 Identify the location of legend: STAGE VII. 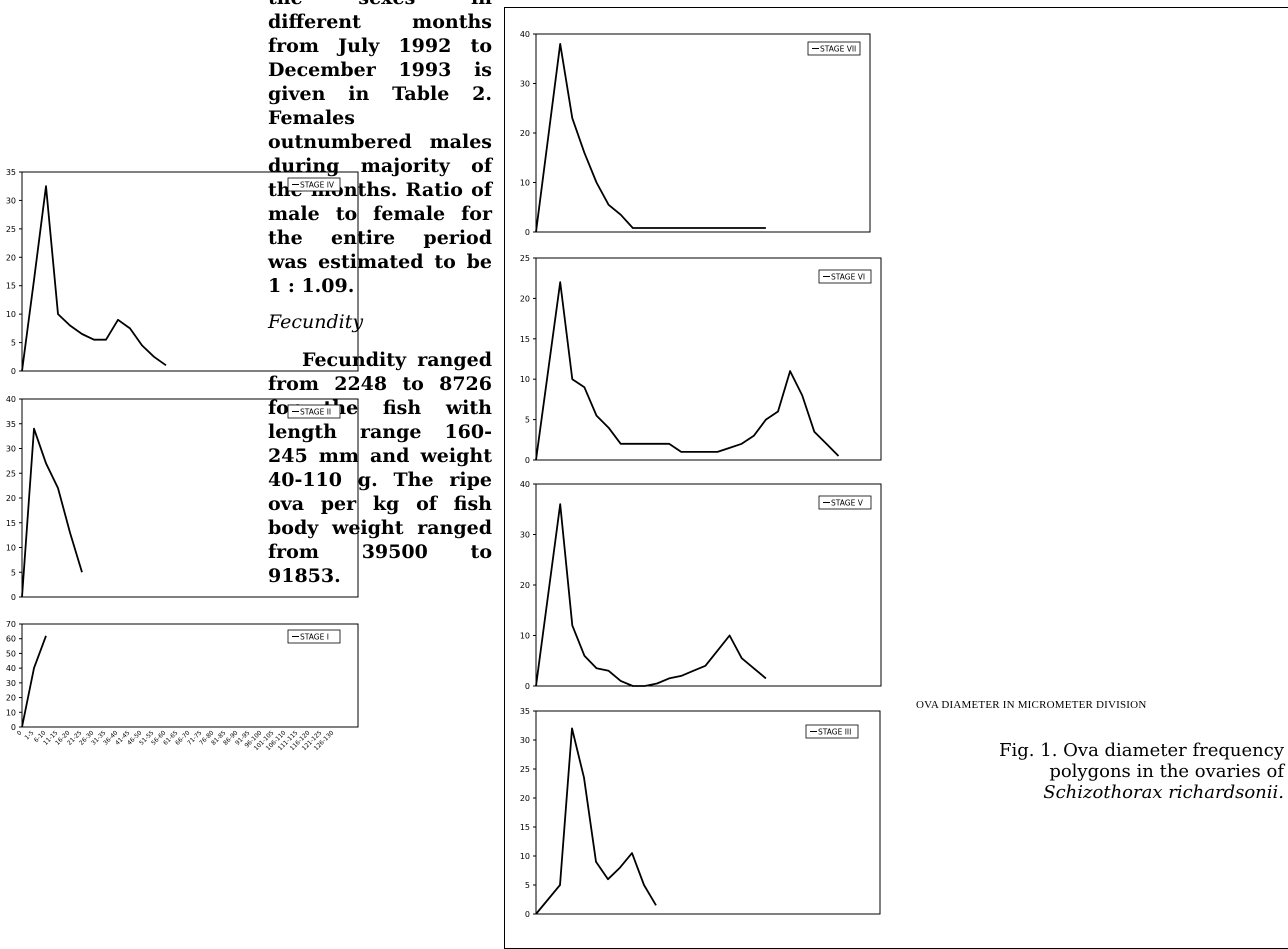
(834, 48).